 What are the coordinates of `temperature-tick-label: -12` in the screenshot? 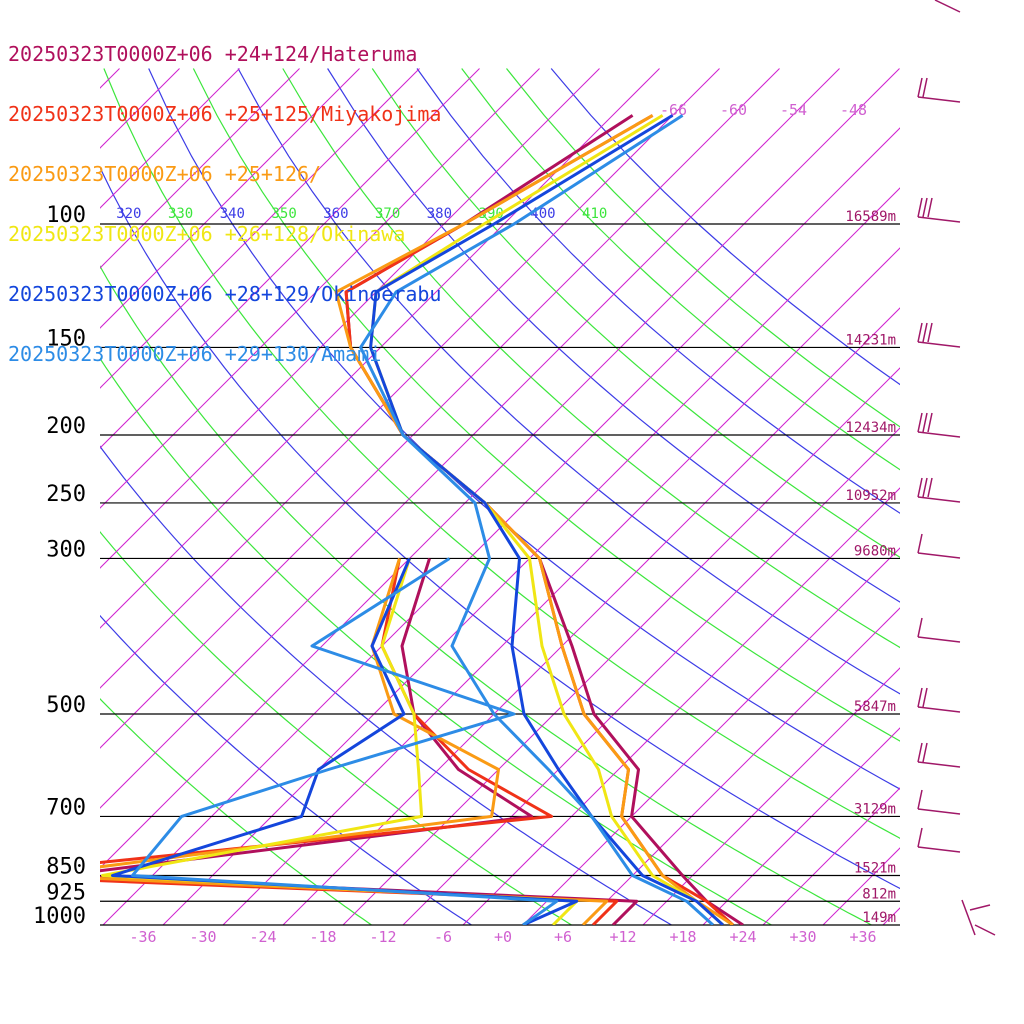 It's located at (382, 937).